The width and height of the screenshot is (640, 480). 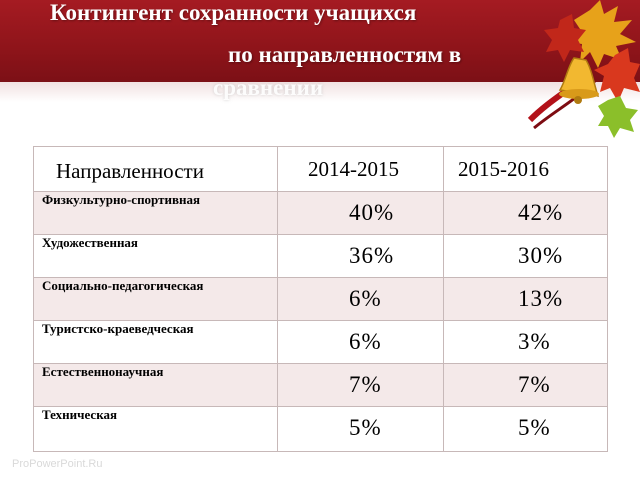 I want to click on value-2015: 3%, so click(x=534, y=341).